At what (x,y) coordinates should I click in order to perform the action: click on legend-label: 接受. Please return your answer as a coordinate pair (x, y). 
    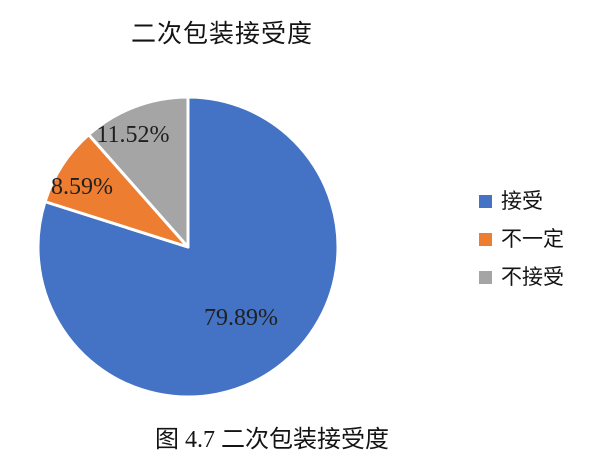
    Looking at the image, I should click on (522, 201).